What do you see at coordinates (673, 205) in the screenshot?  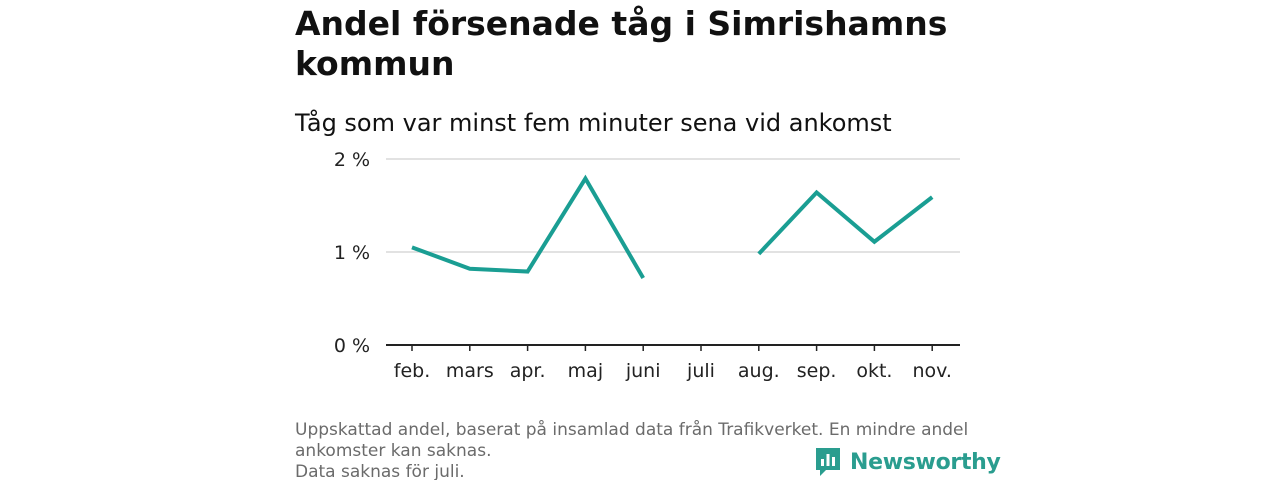 I see `gridlines` at bounding box center [673, 205].